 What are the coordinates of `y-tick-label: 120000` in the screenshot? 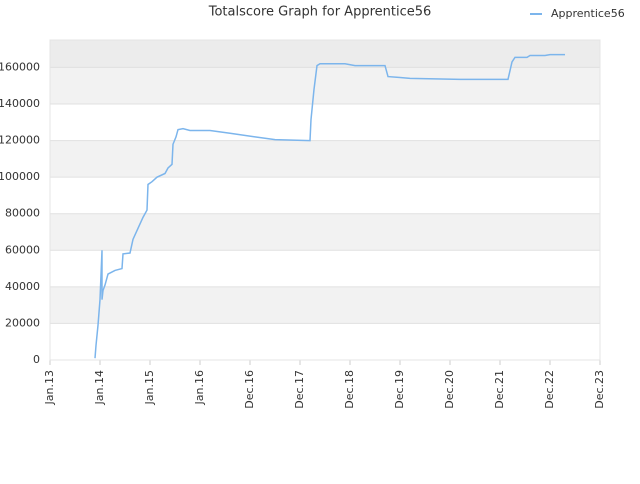 It's located at (20, 140).